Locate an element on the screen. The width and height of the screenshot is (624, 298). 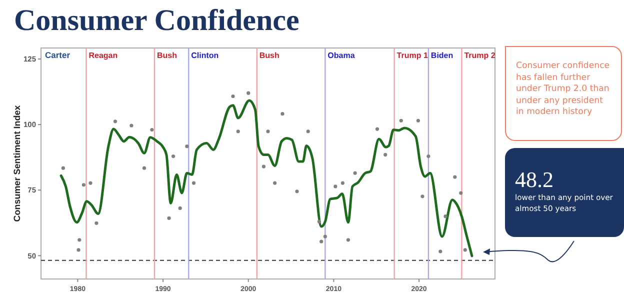
text: Consumer confidence has fallen further under Trump 2.0 than under any president in modern history is located at coordinates (563, 93).